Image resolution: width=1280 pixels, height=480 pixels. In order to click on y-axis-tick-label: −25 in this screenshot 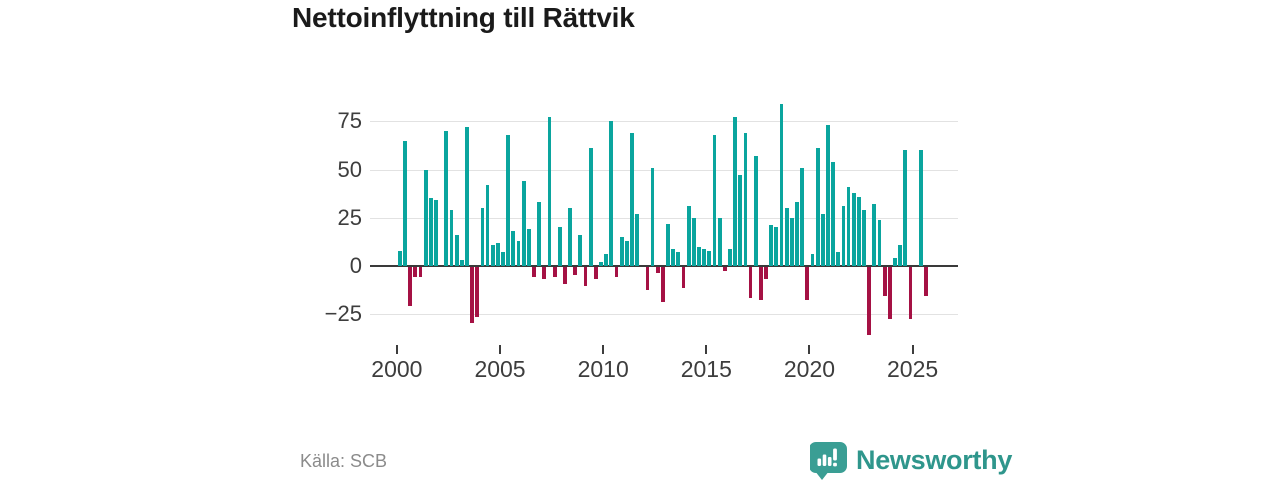, I will do `click(343, 314)`.